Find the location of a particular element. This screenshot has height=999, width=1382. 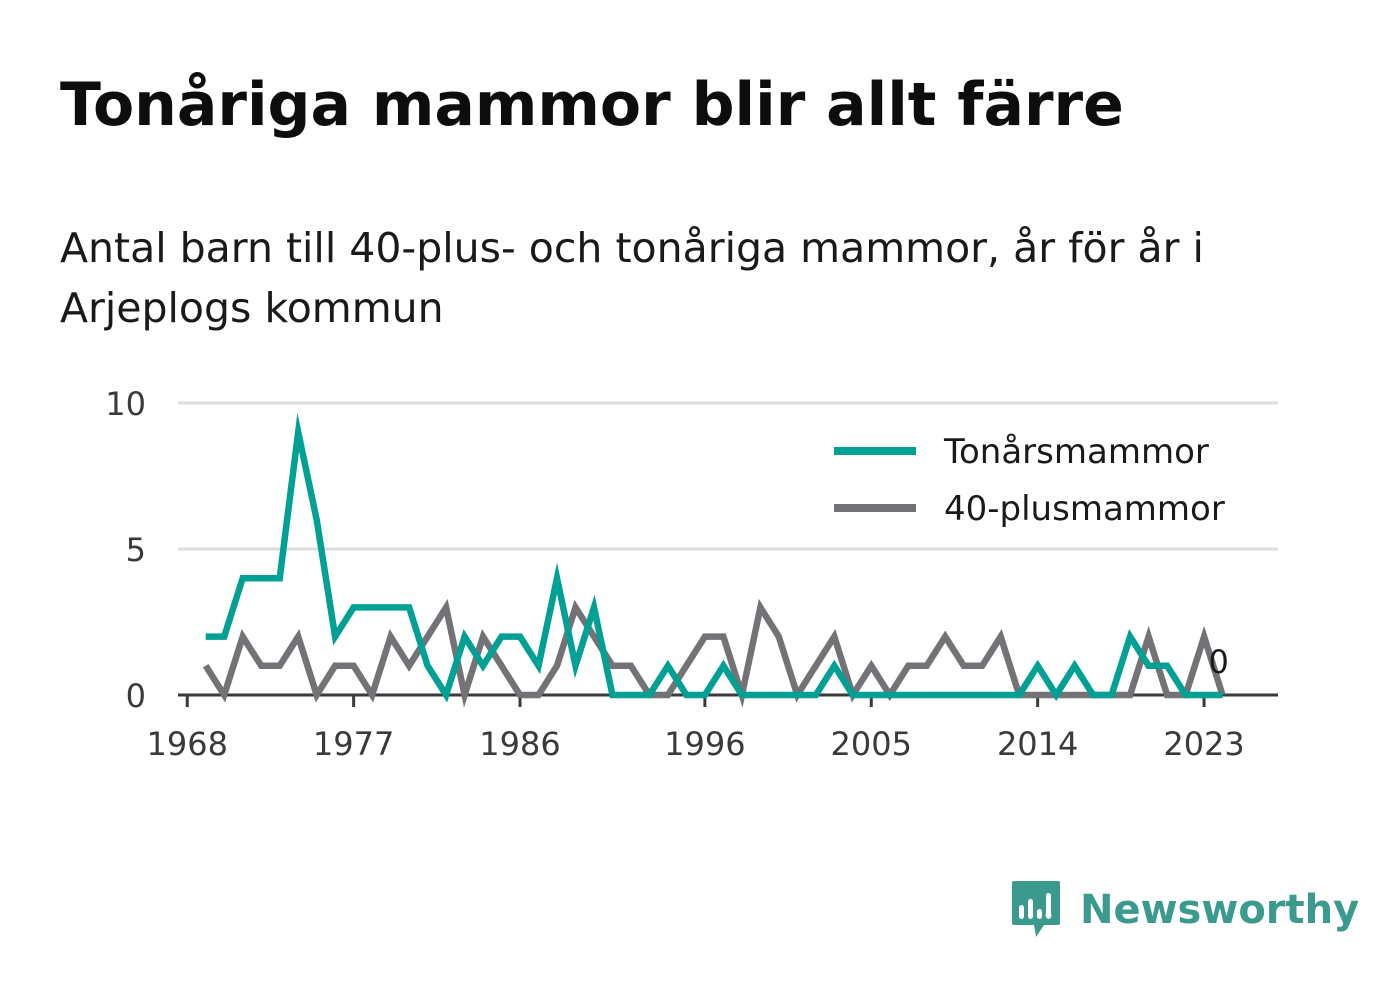

y-tick-label: 0 is located at coordinates (136, 696).